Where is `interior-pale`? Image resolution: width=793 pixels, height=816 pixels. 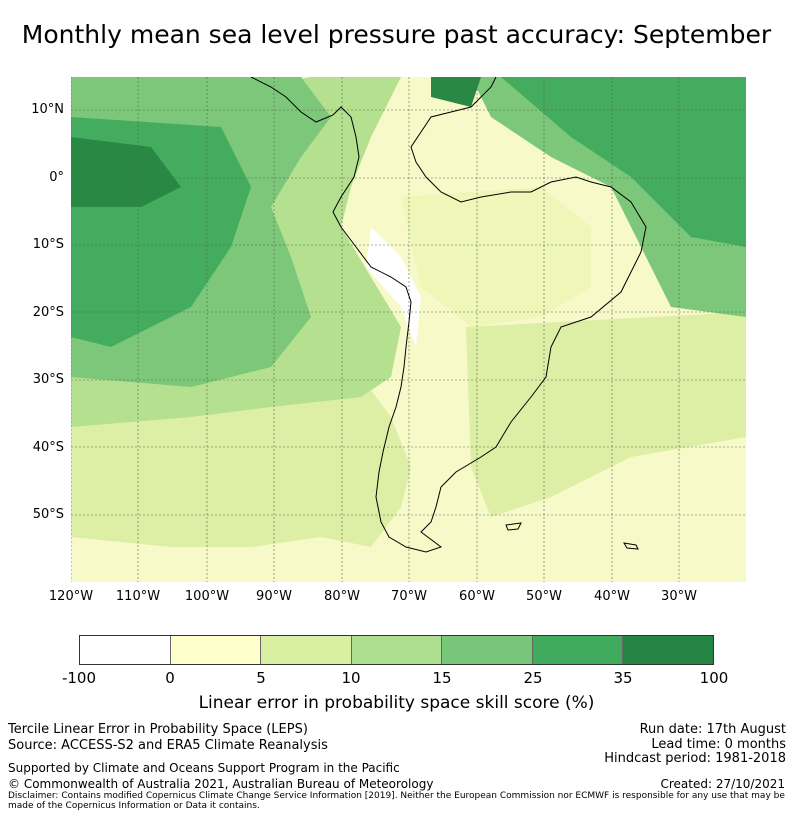
interior-pale is located at coordinates (496, 257).